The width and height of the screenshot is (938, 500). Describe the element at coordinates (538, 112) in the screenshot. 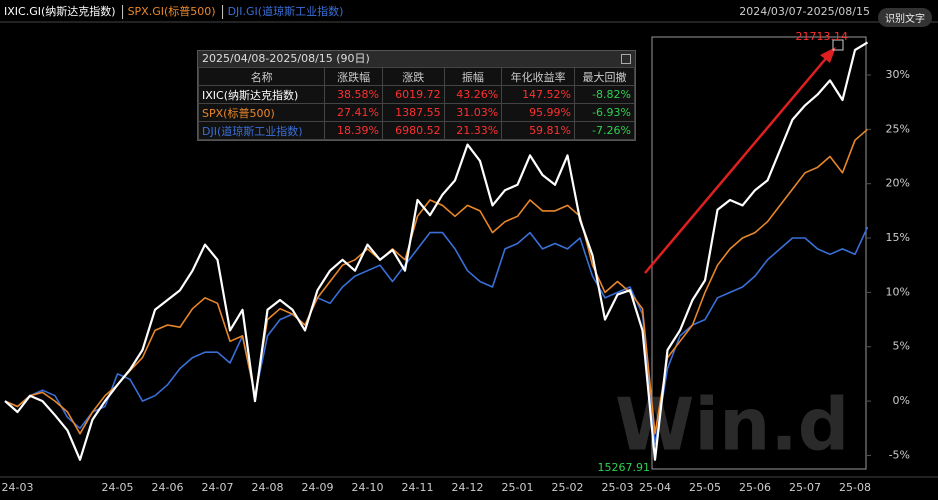

I see `table-cell: 95.99%` at that location.